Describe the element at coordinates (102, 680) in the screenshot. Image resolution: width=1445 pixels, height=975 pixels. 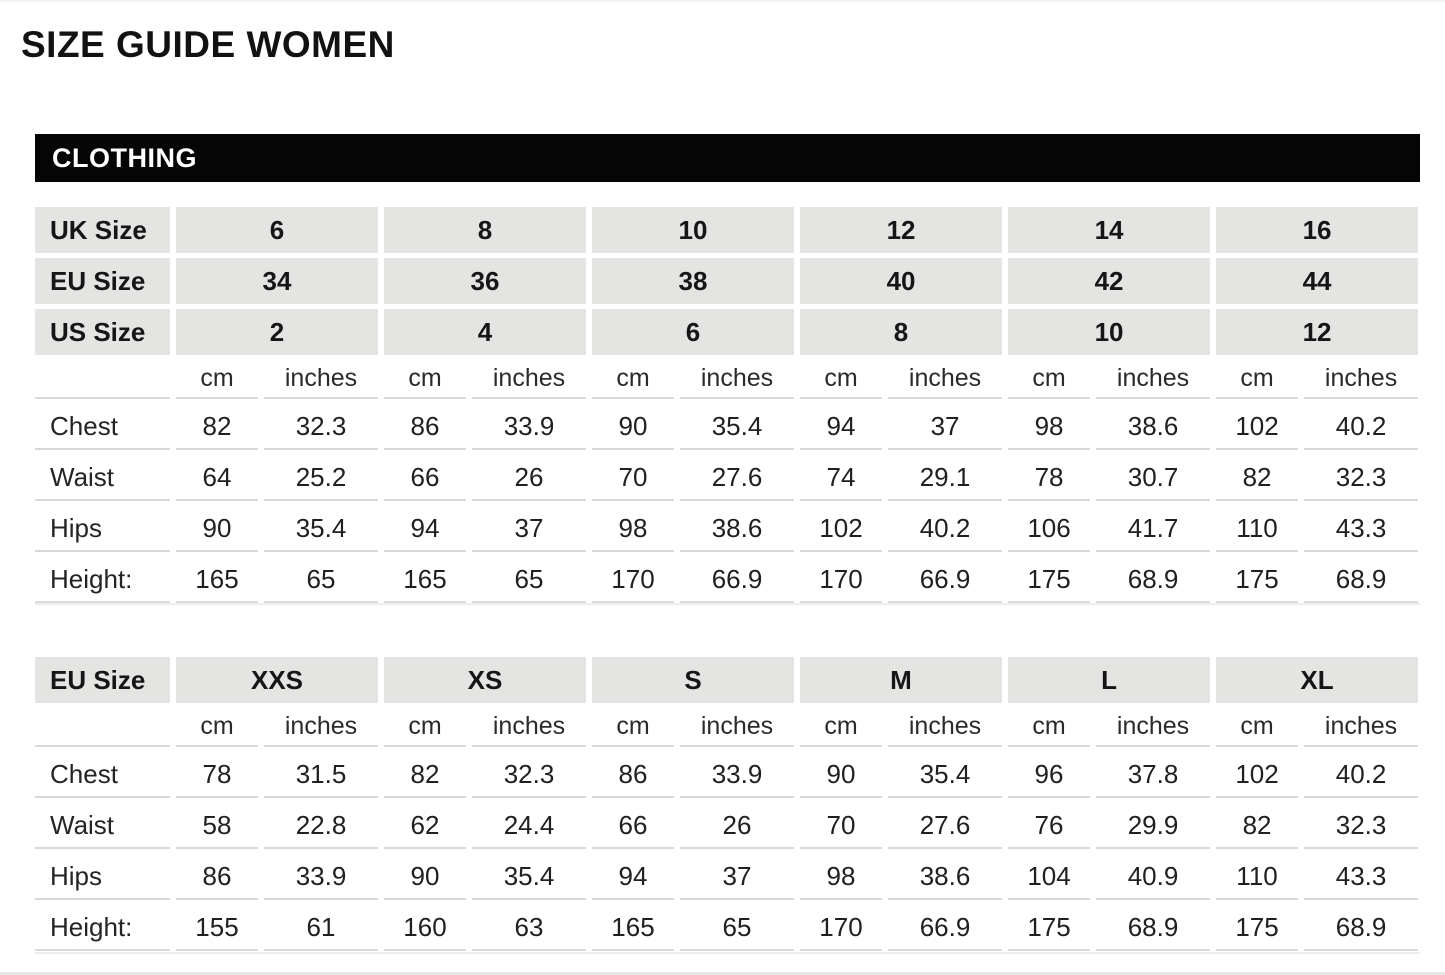
I see `size-system-label: EU Size` at that location.